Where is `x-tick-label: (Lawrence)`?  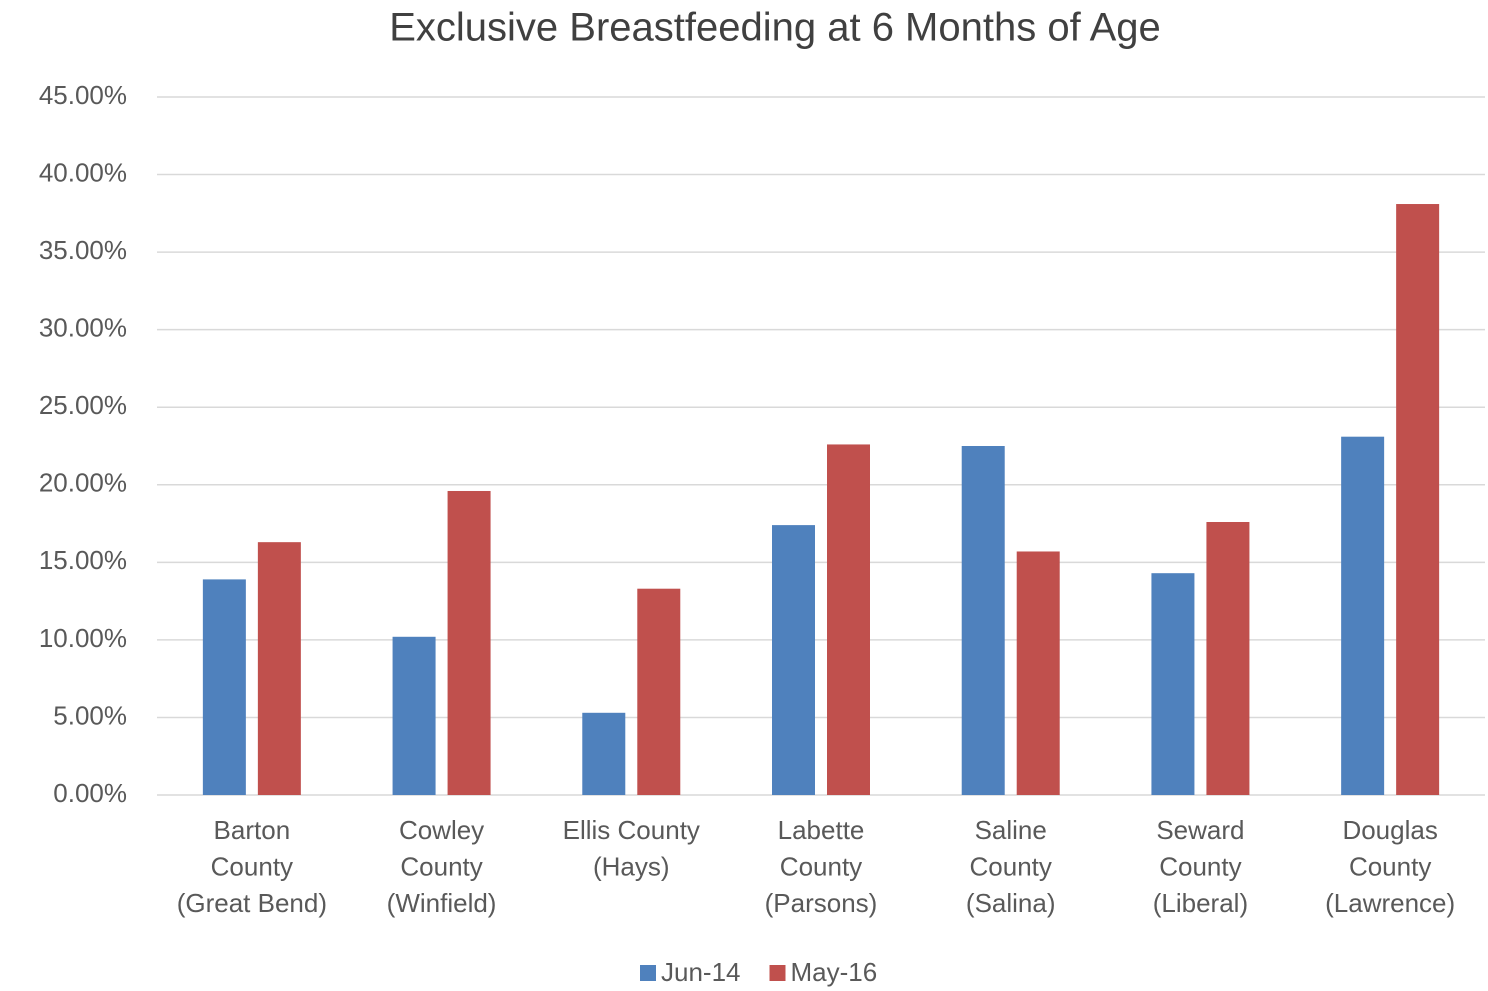 x-tick-label: (Lawrence) is located at coordinates (1390, 903).